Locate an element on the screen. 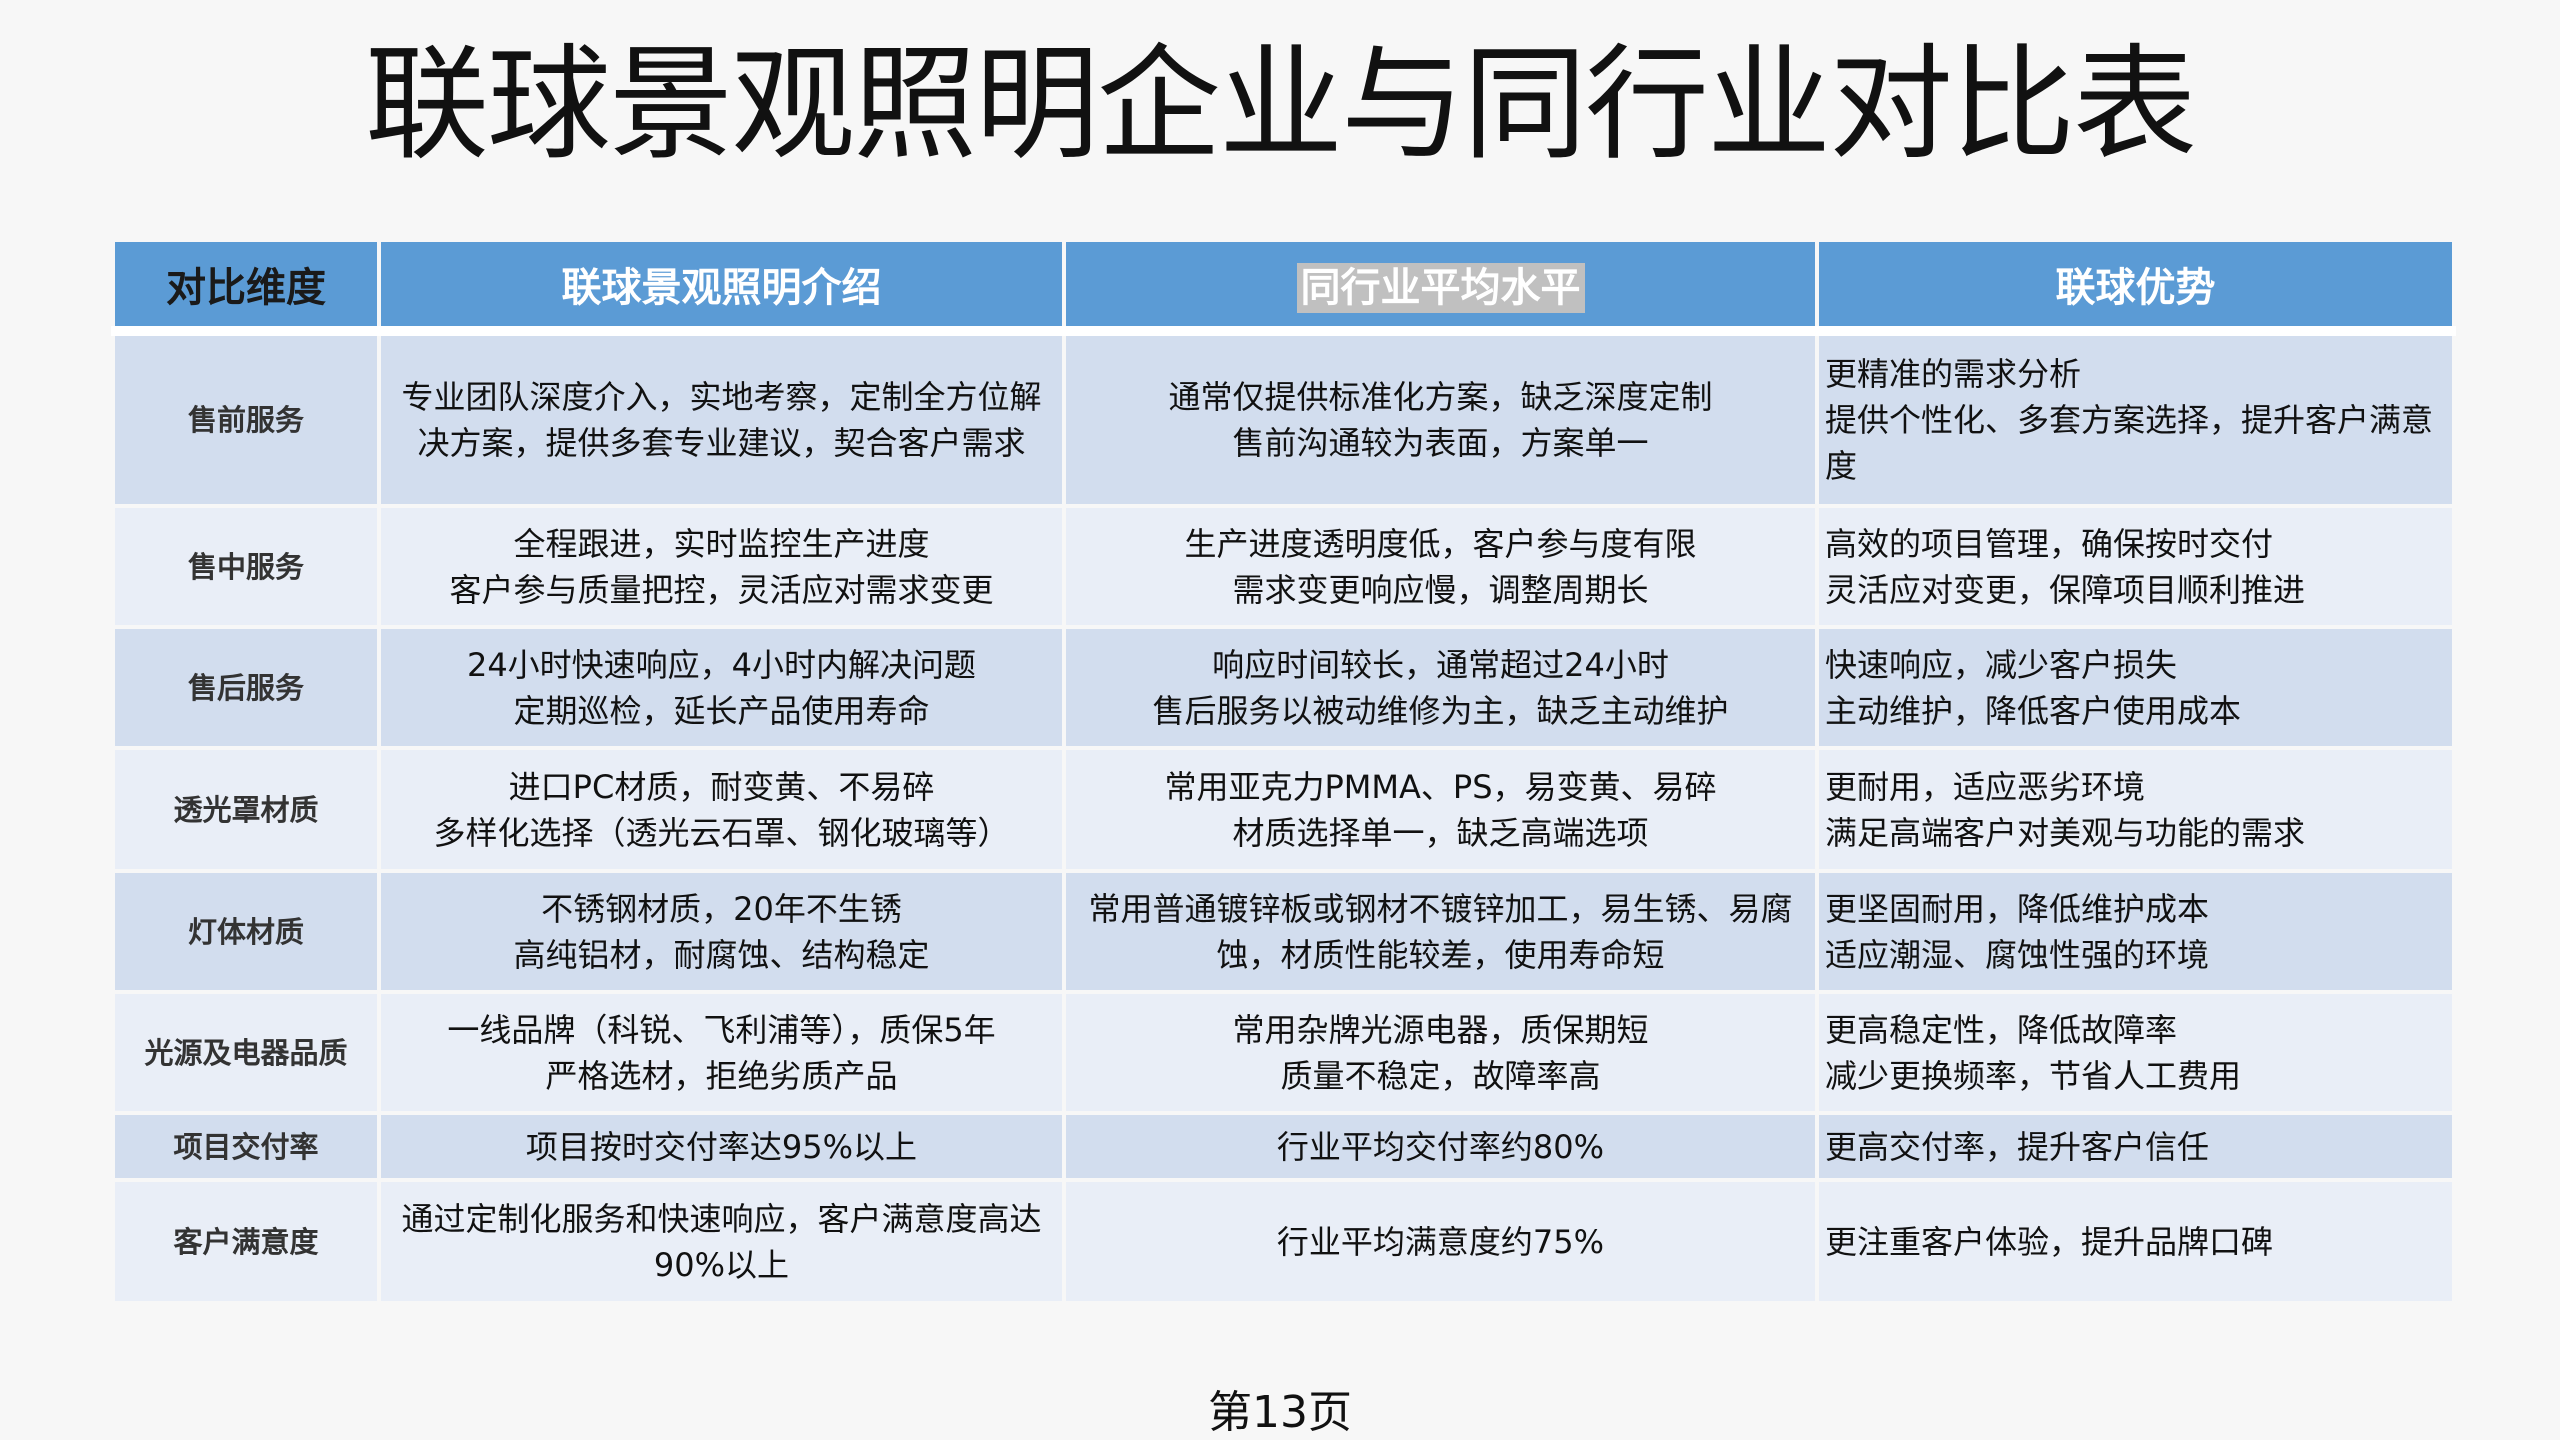 The image size is (2560, 1440). cell-line: 行业平均满意度约75% is located at coordinates (1440, 1241).